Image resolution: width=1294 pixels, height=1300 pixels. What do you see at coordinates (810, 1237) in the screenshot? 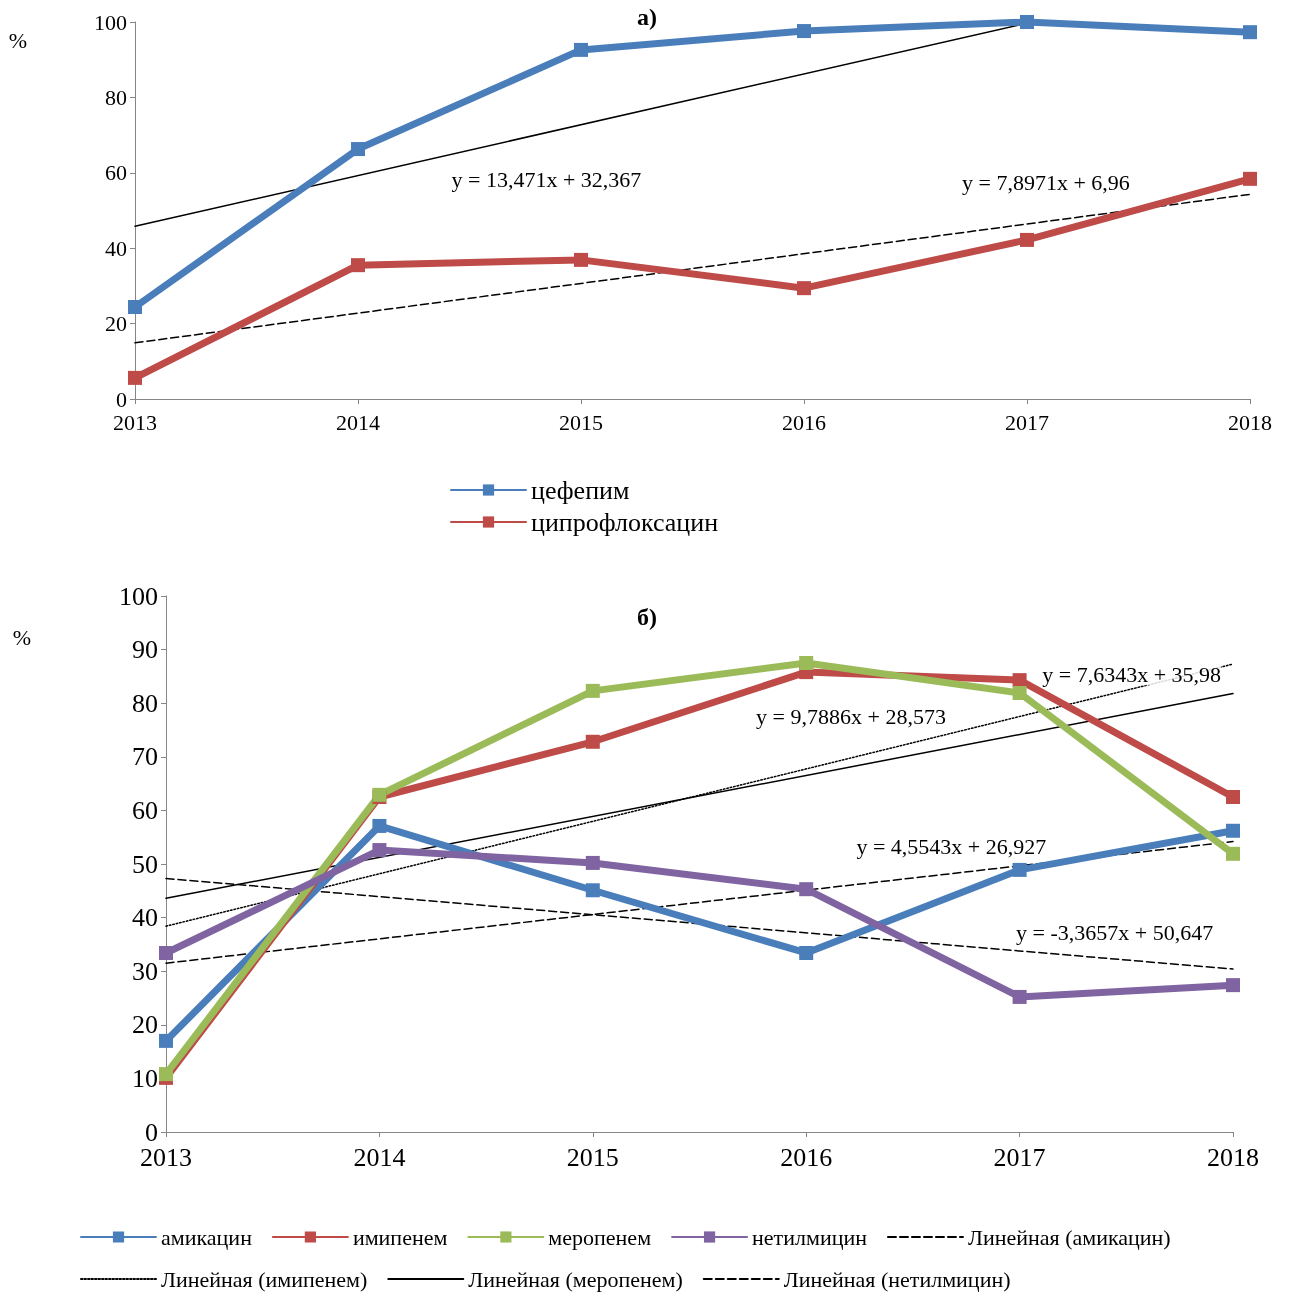
I see `legend-label: нетилмицин` at bounding box center [810, 1237].